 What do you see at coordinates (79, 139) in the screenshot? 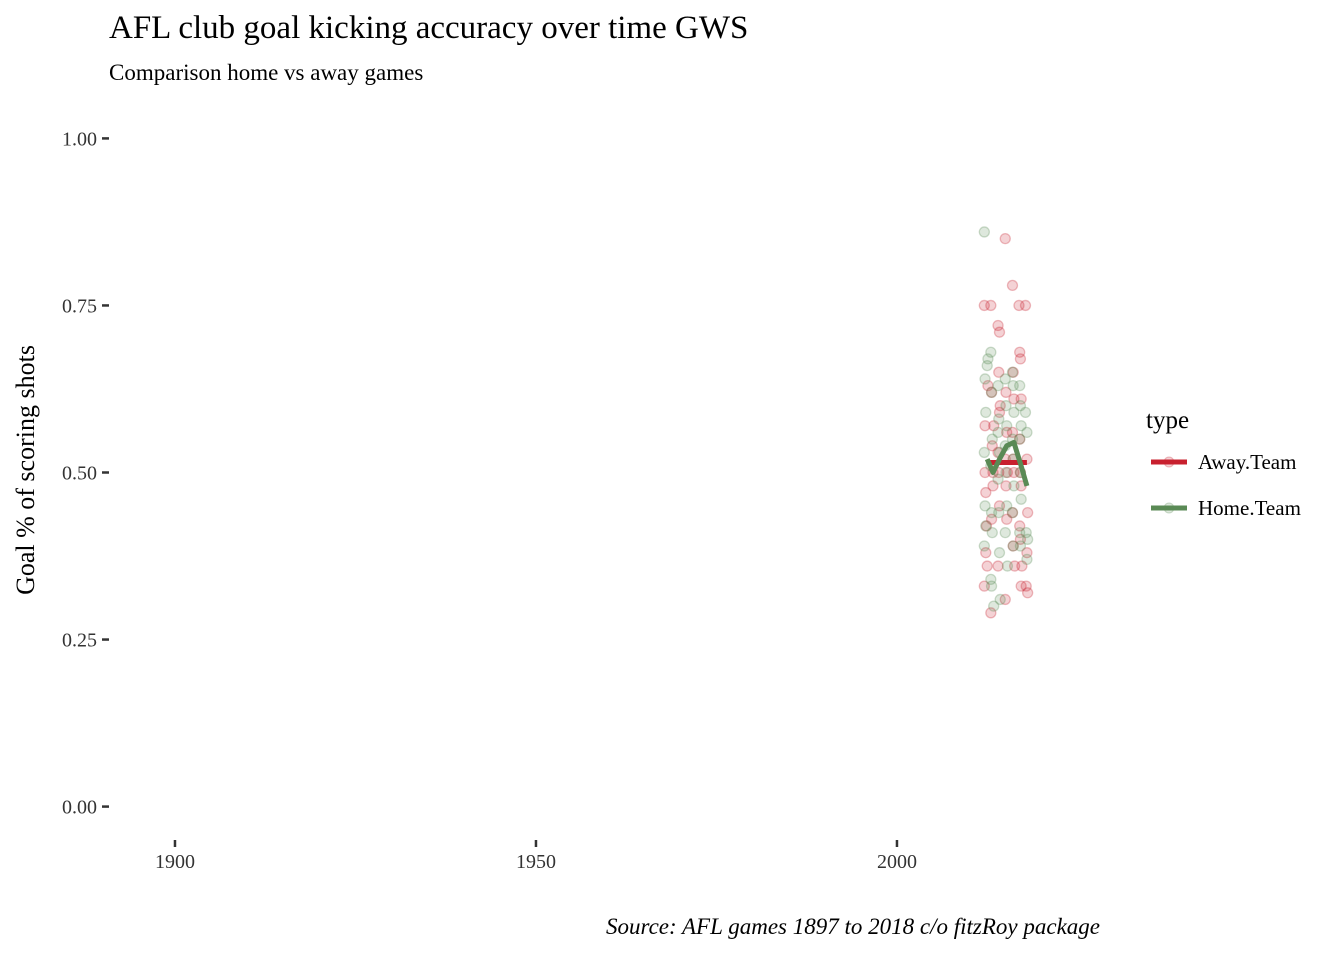
I see `y-tick-label: 1.00` at bounding box center [79, 139].